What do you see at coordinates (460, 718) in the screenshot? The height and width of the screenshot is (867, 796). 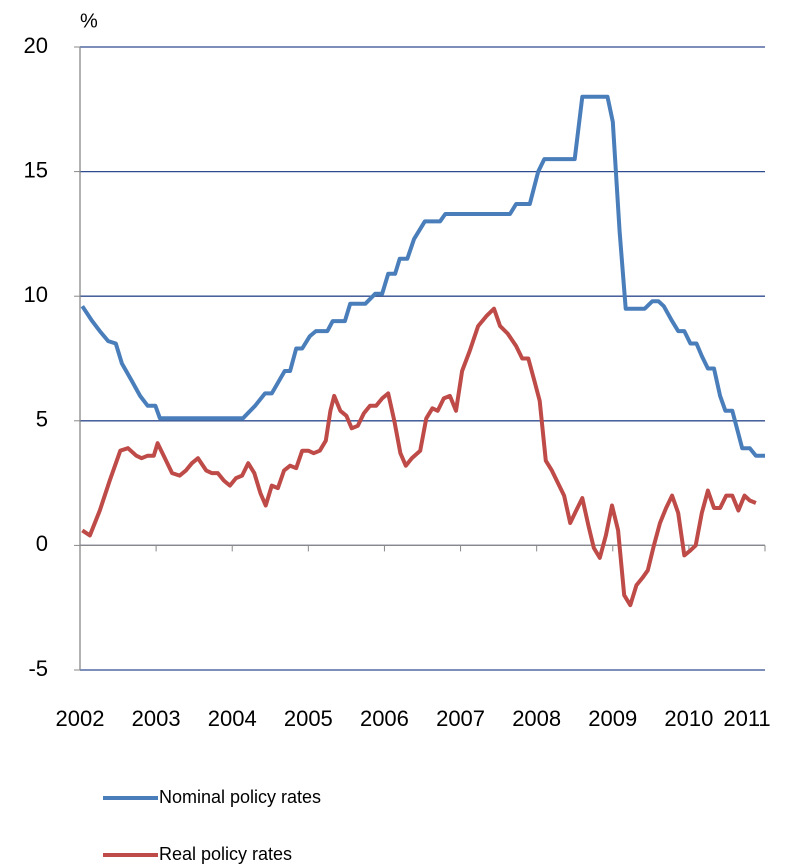 I see `x-tick-label: 2007` at bounding box center [460, 718].